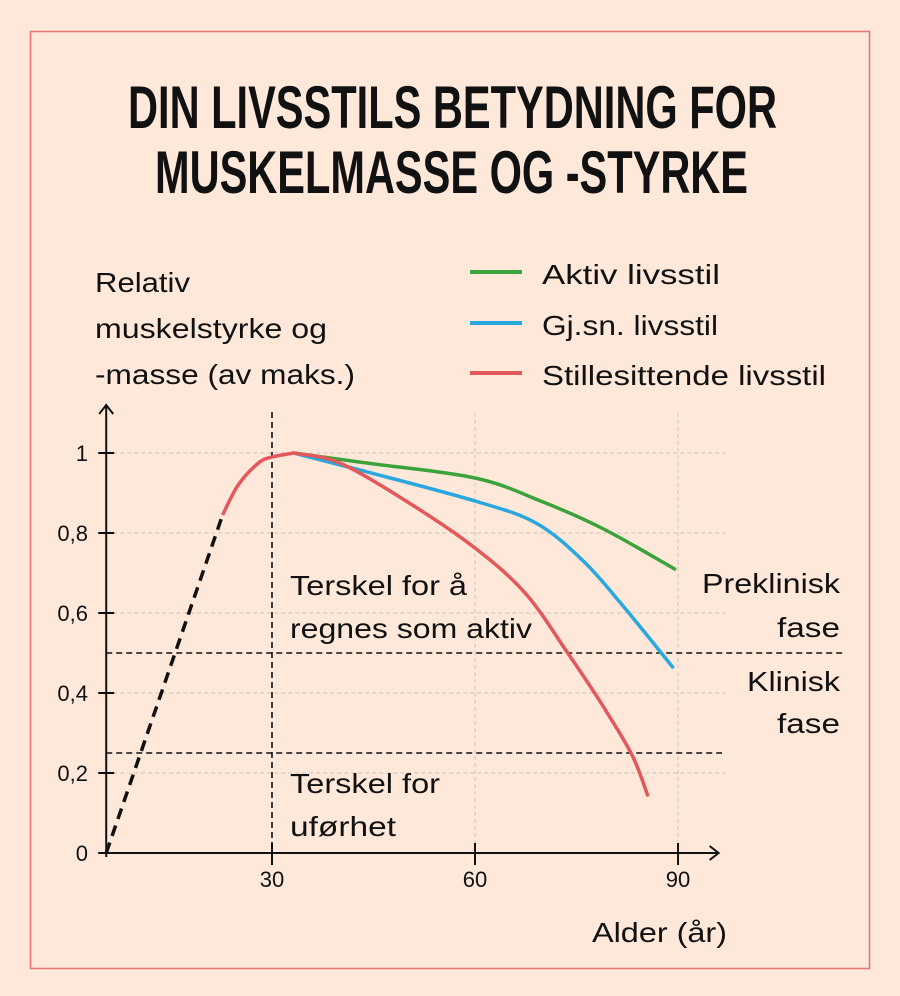 This screenshot has height=996, width=900. Describe the element at coordinates (72, 613) in the screenshot. I see `y-tick-label: 0,6` at that location.